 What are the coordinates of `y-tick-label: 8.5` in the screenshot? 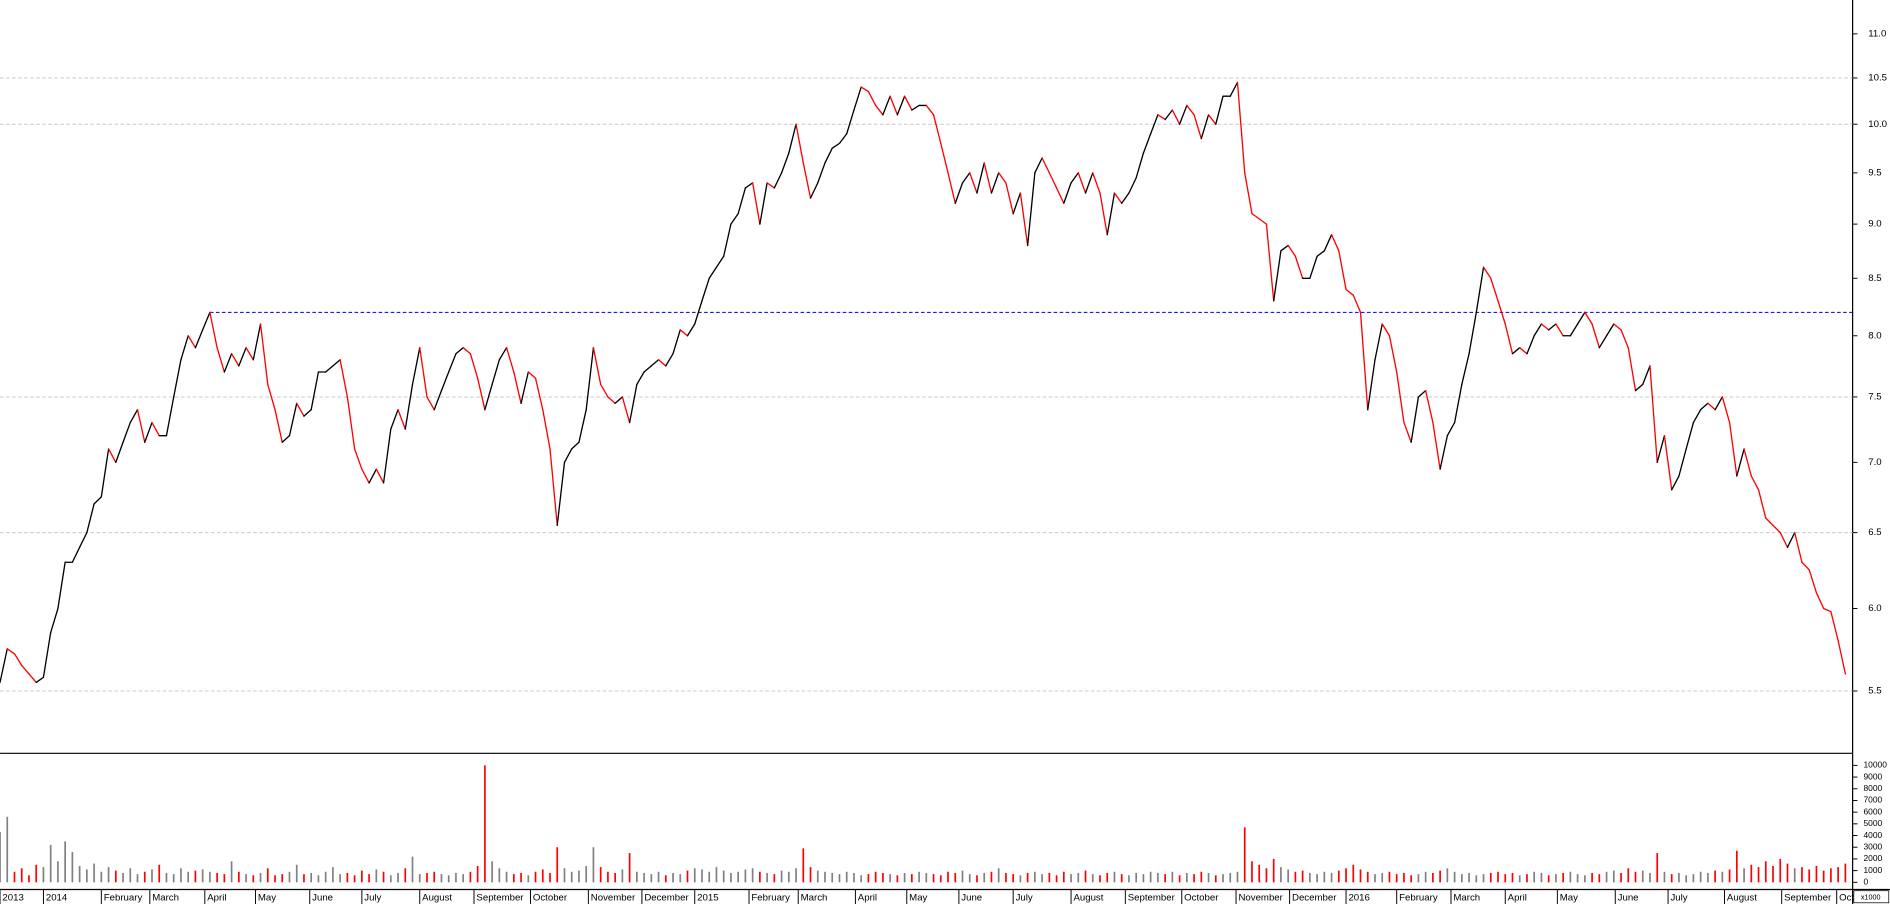 It's located at (1874, 278).